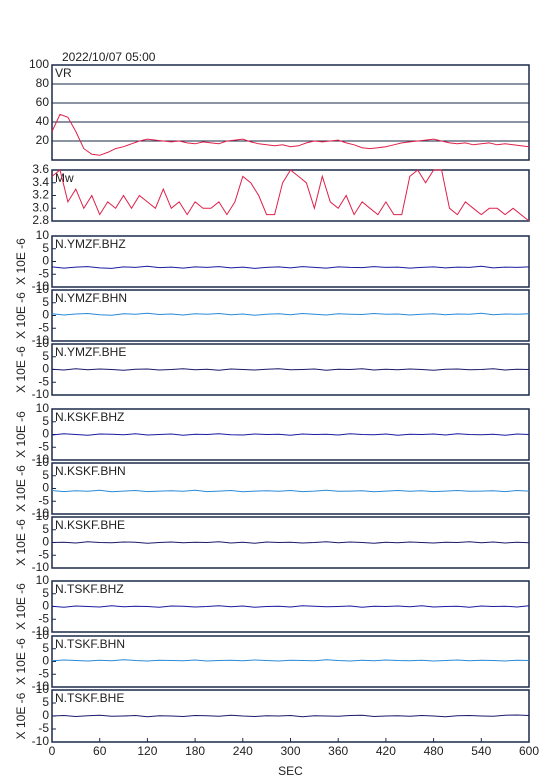 The width and height of the screenshot is (554, 781). What do you see at coordinates (40, 169) in the screenshot?
I see `y-tick-label: 3.6` at bounding box center [40, 169].